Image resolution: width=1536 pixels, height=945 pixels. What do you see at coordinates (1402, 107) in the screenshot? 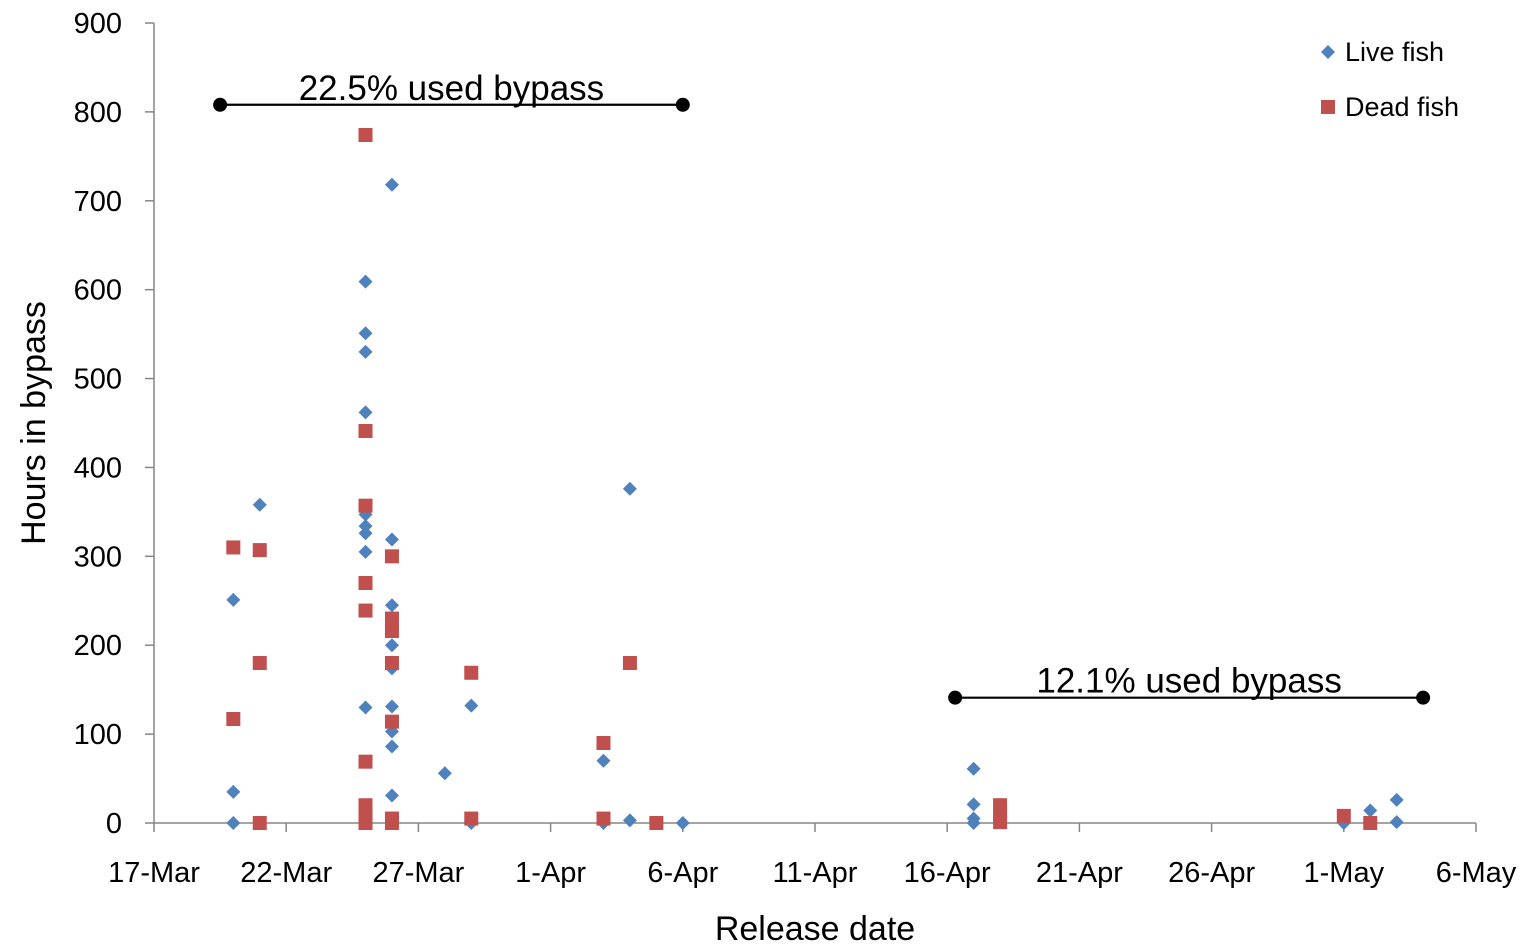
I see `legend-label: Dead fish` at bounding box center [1402, 107].